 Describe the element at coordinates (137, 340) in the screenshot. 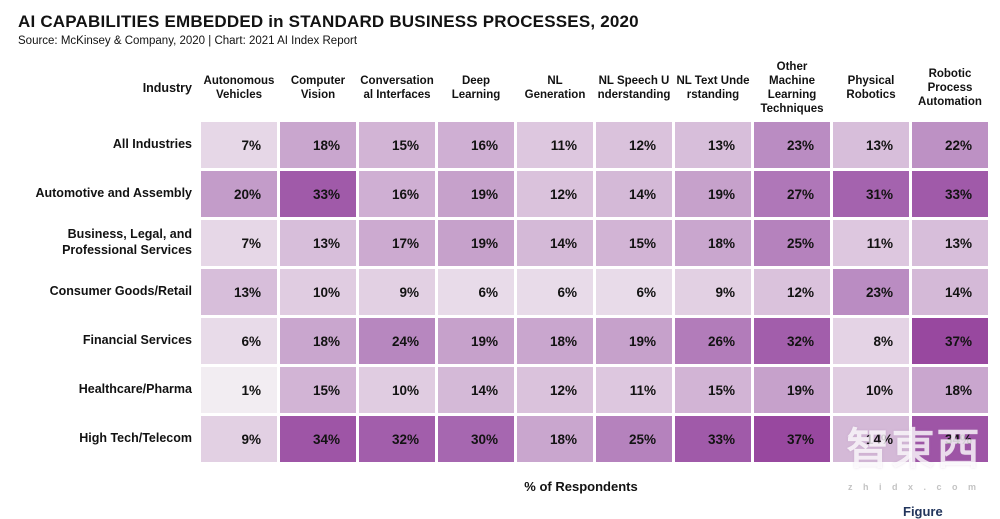

I see `row-label: Financial Services` at that location.